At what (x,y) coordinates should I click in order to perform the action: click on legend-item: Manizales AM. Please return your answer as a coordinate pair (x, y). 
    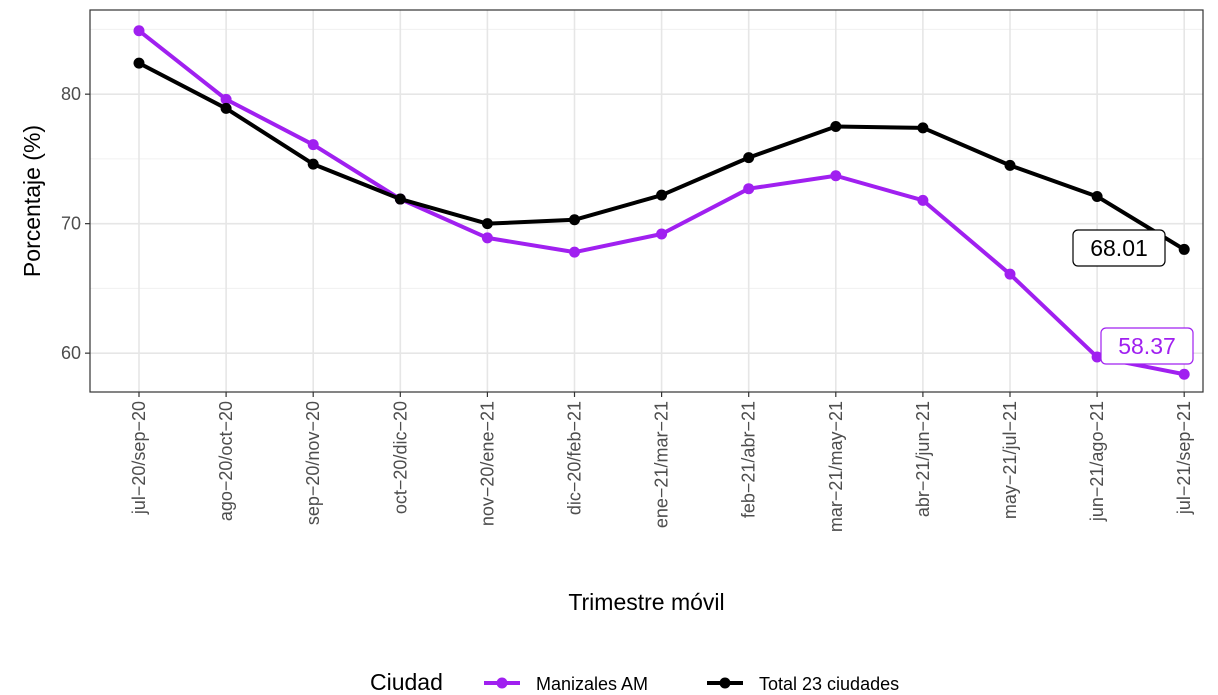
    Looking at the image, I should click on (566, 684).